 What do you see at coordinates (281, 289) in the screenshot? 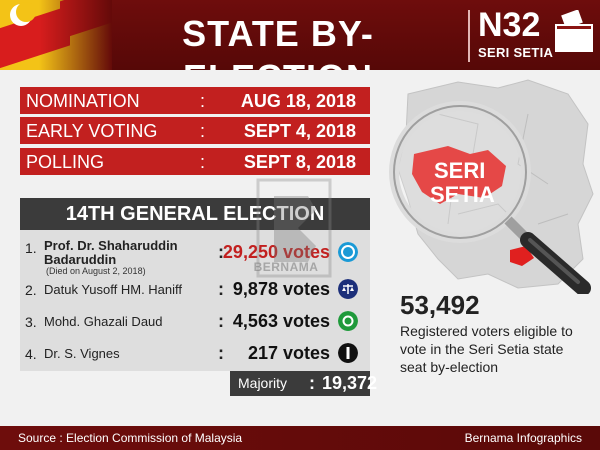
I see `candidate-votes: 9,878 votes` at bounding box center [281, 289].